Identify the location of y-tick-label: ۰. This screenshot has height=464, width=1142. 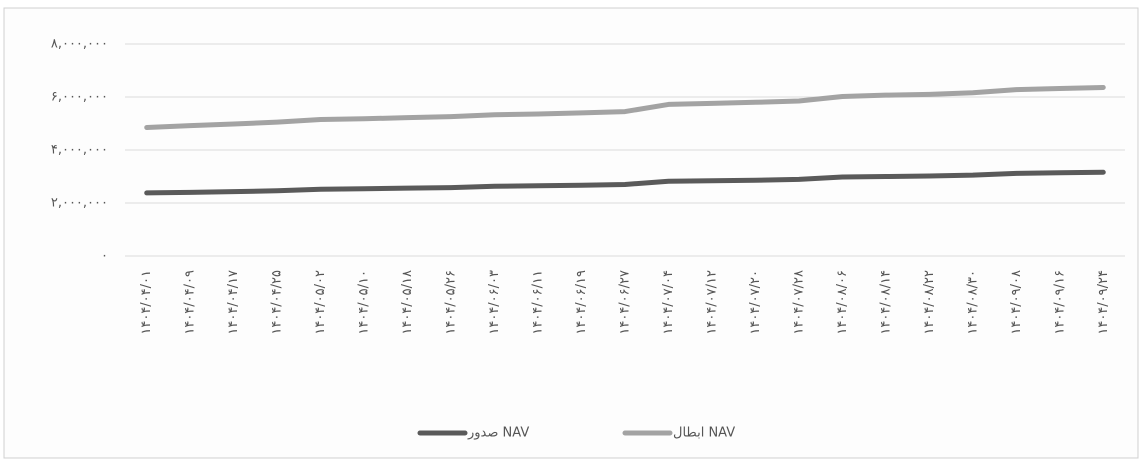
(104, 256).